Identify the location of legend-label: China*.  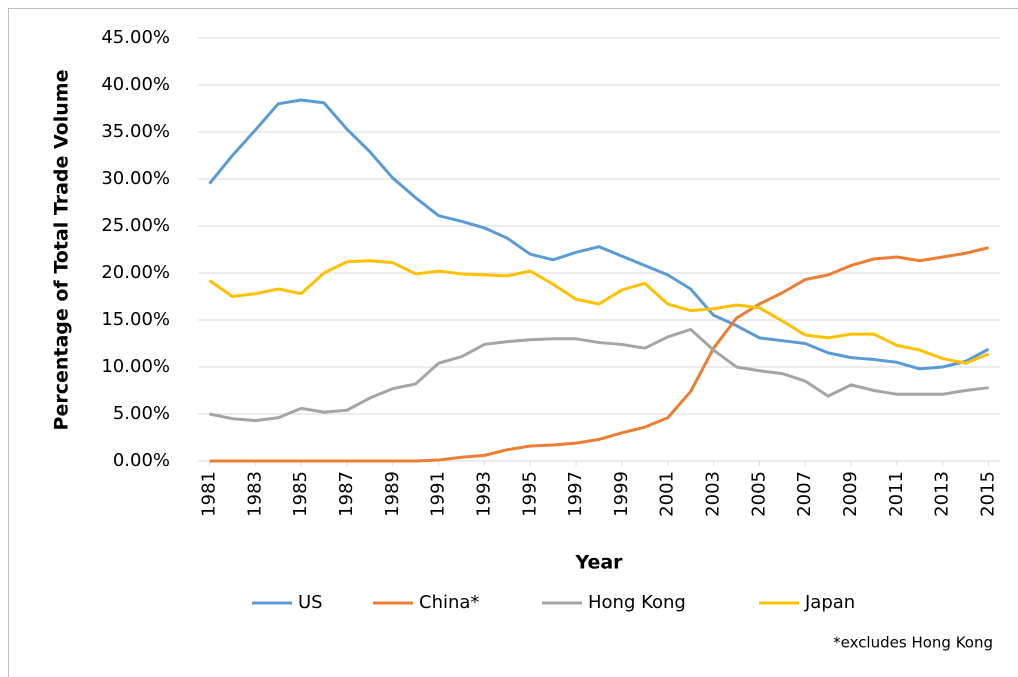
(449, 602).